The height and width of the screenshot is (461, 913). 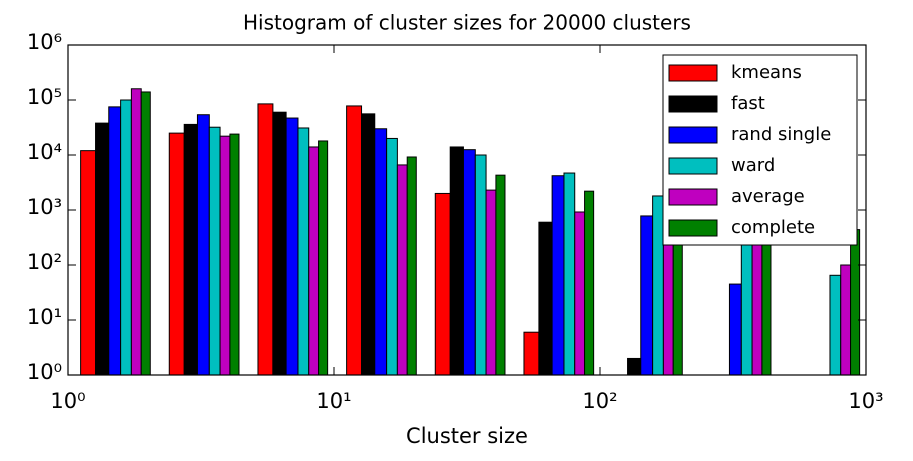 What do you see at coordinates (753, 165) in the screenshot?
I see `legend-label: ward` at bounding box center [753, 165].